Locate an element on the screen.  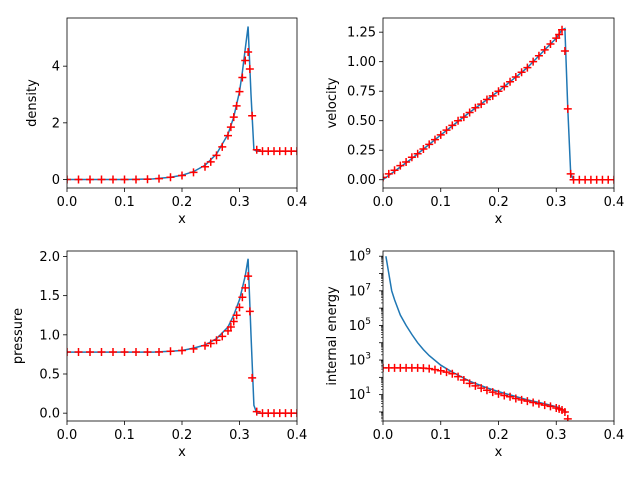
y-tick-label: 1.0 is located at coordinates (49, 335).